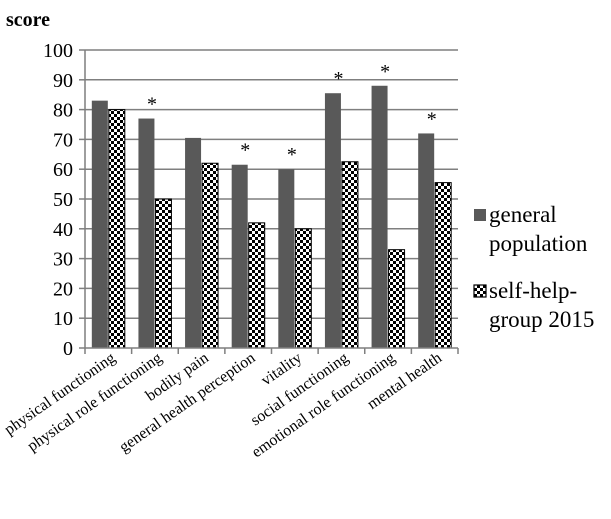 The height and width of the screenshot is (519, 611). Describe the element at coordinates (63, 170) in the screenshot. I see `y-tick-label: 60` at that location.